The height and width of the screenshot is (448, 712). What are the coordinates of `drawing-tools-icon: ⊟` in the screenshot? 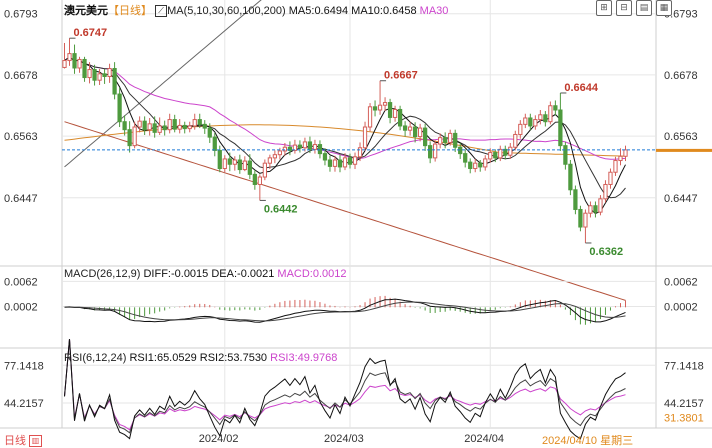 It's located at (624, 8).